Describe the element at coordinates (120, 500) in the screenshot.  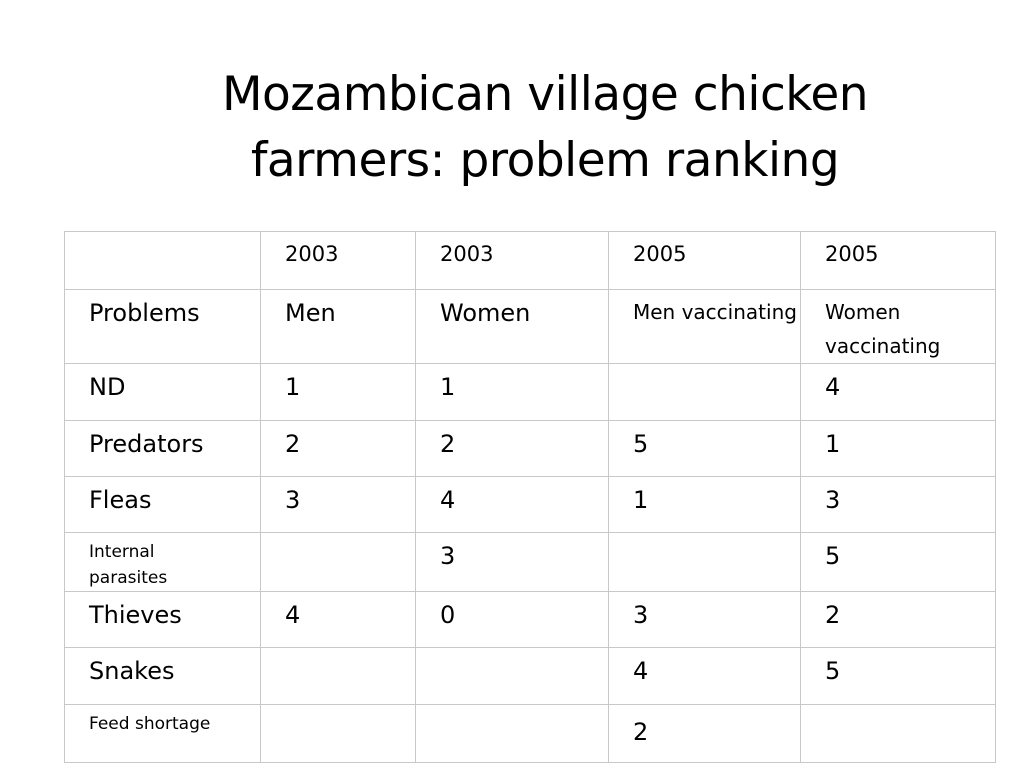
I see `problem-label: Fleas` at that location.